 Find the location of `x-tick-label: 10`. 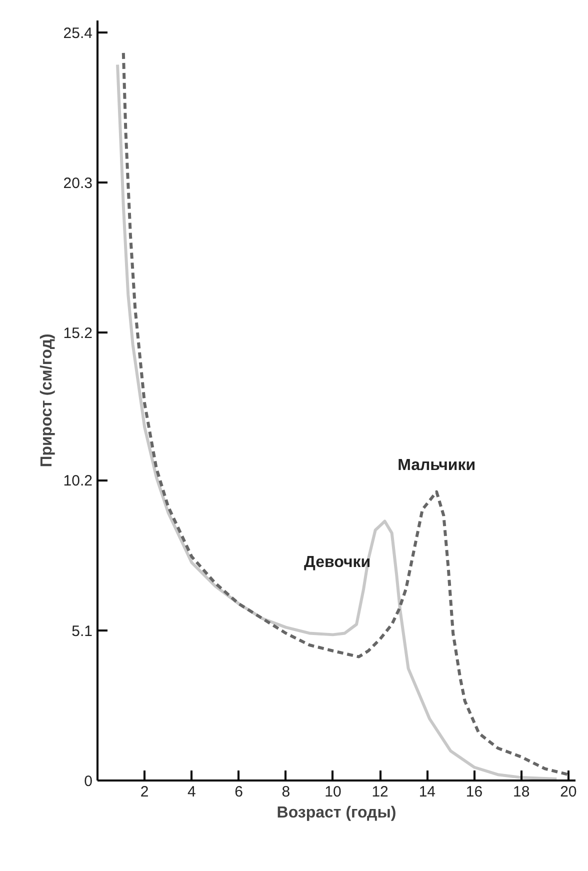

x-tick-label: 10 is located at coordinates (333, 792).